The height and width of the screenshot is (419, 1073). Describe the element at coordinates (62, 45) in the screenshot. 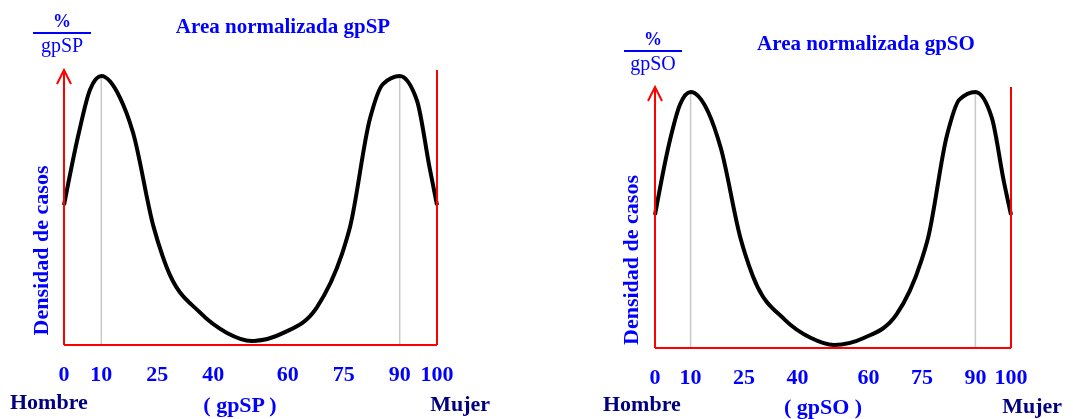

I see `text: gpSP` at that location.